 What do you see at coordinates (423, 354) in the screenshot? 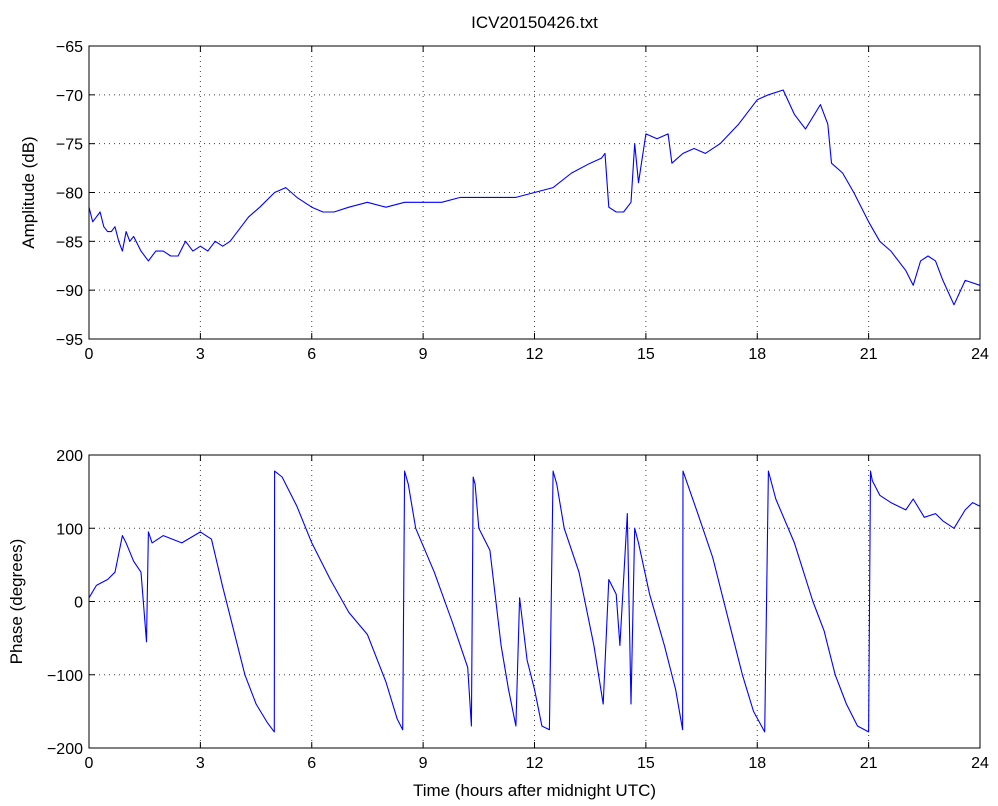
I see `amplitude-x-tick-label: 9` at bounding box center [423, 354].